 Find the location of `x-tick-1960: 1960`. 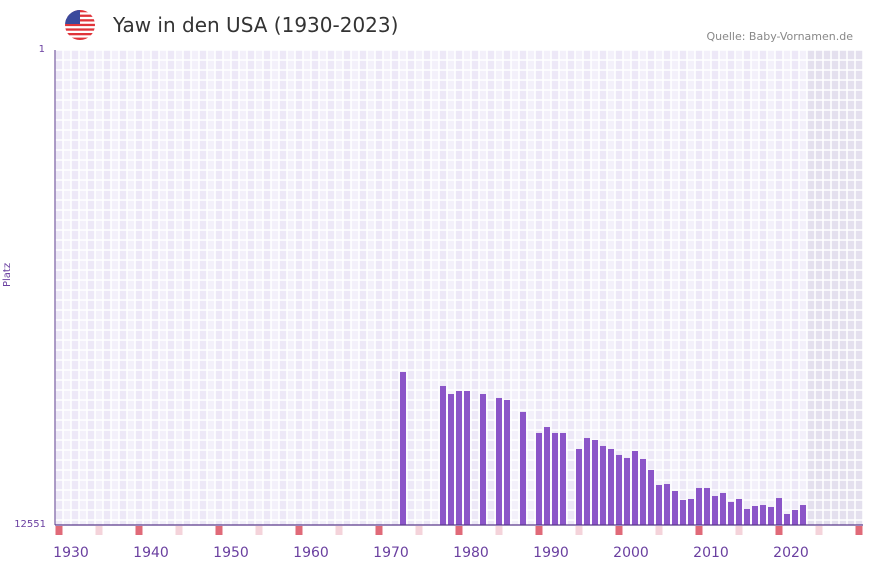

x-tick-1960: 1960 is located at coordinates (311, 553).